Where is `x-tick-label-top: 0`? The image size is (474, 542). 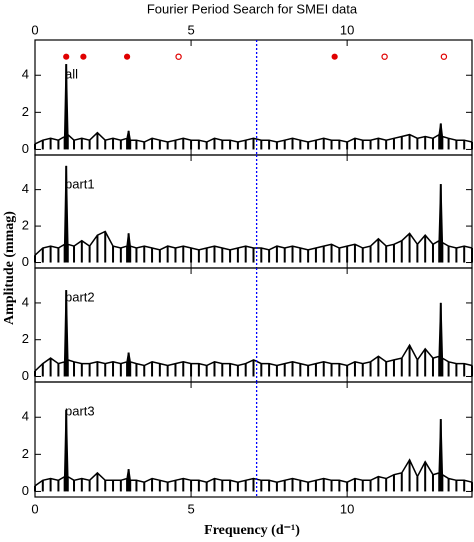 x-tick-label-top: 0 is located at coordinates (34, 29).